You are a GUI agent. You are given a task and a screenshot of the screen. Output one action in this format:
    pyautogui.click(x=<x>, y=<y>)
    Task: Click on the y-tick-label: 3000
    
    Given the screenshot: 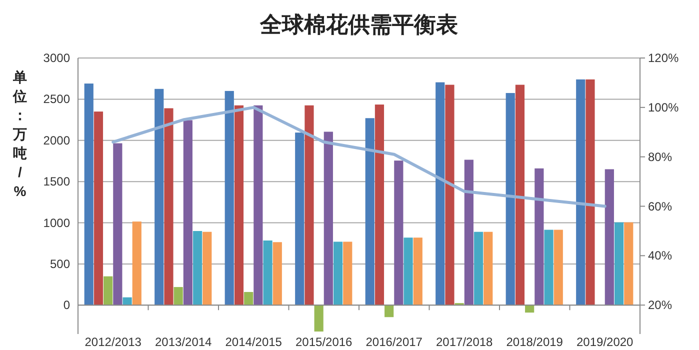 What is the action you would take?
    pyautogui.click(x=56, y=58)
    